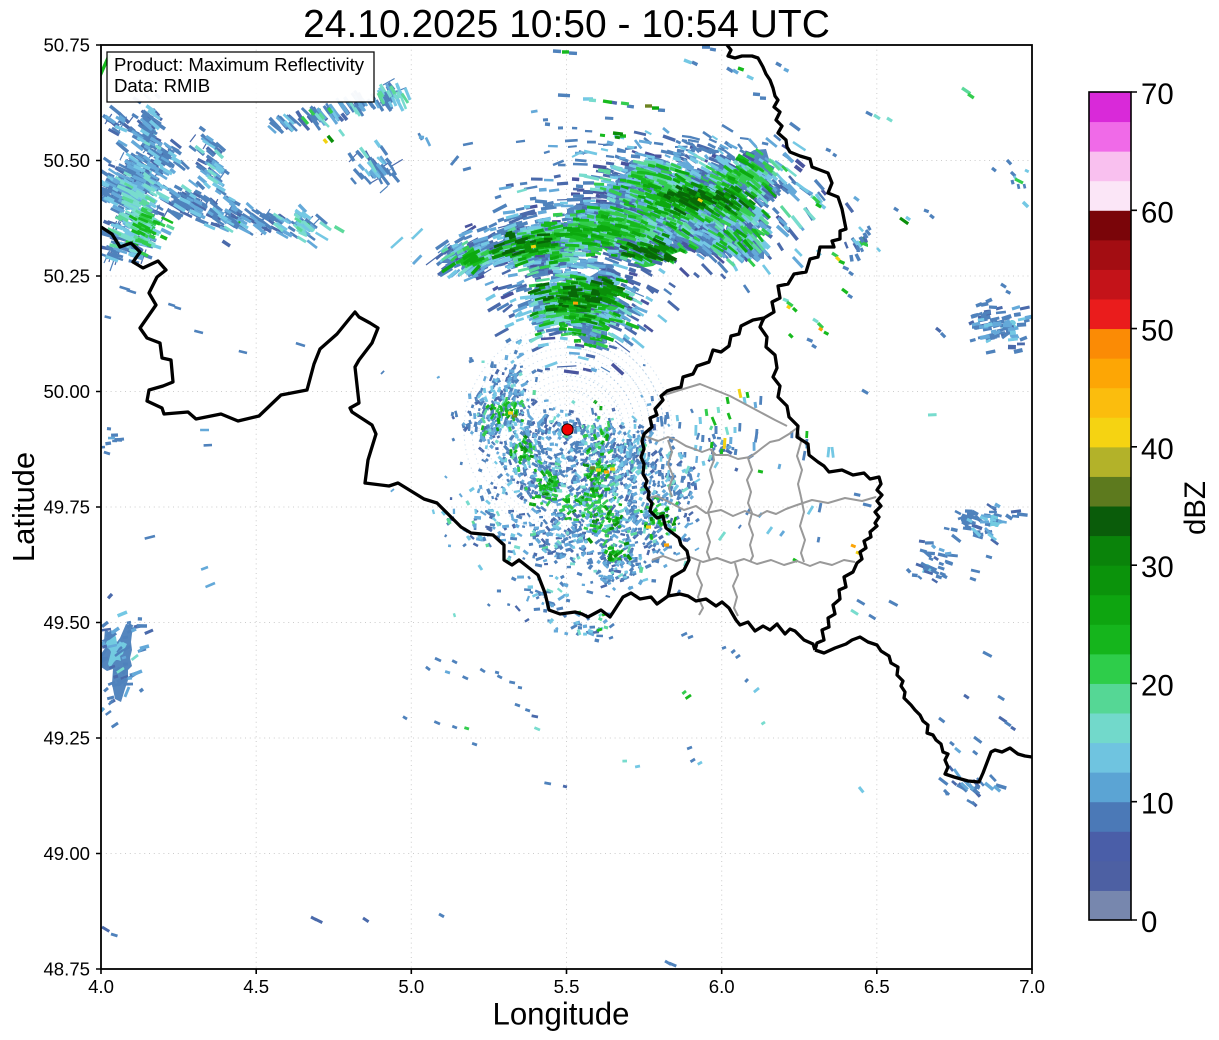 This screenshot has width=1219, height=1040. I want to click on svg-text: 50.75, so click(66, 45).